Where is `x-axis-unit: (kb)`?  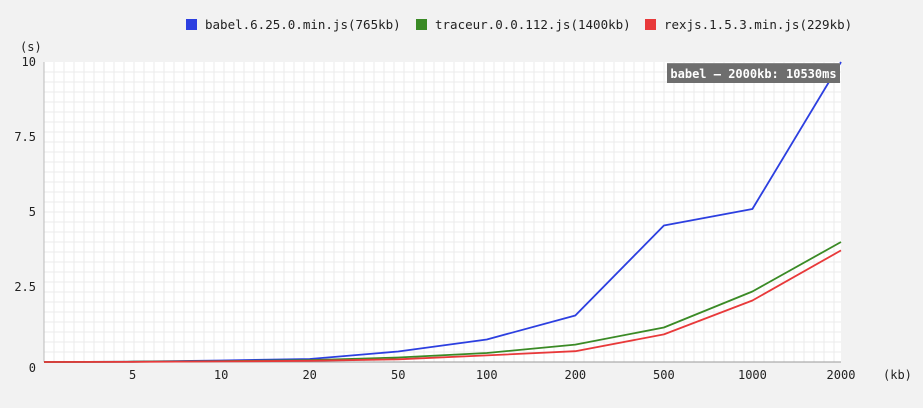 x-axis-unit: (kb) is located at coordinates (897, 375).